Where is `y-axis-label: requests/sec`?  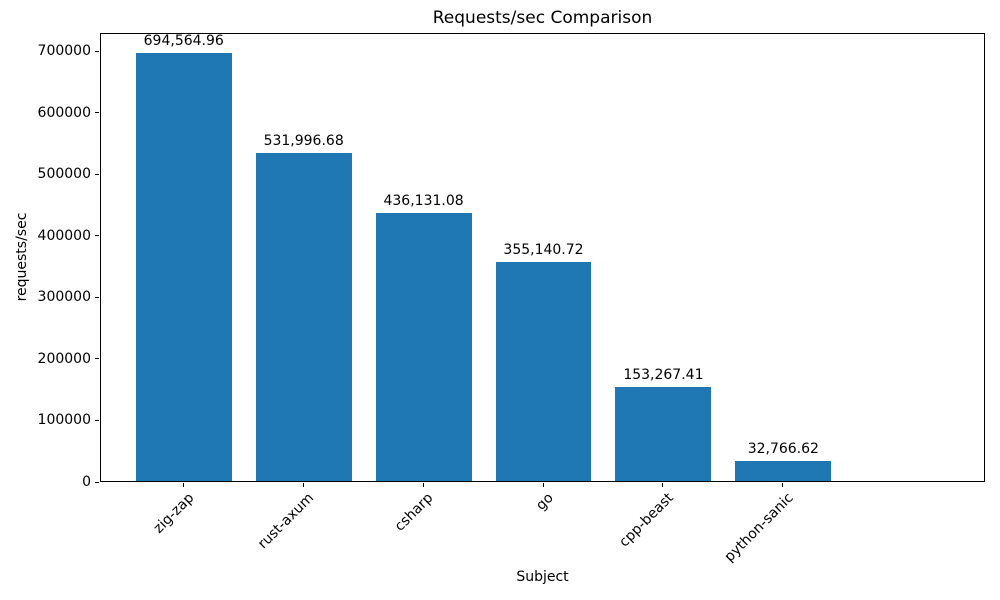
y-axis-label: requests/sec is located at coordinates (22, 257).